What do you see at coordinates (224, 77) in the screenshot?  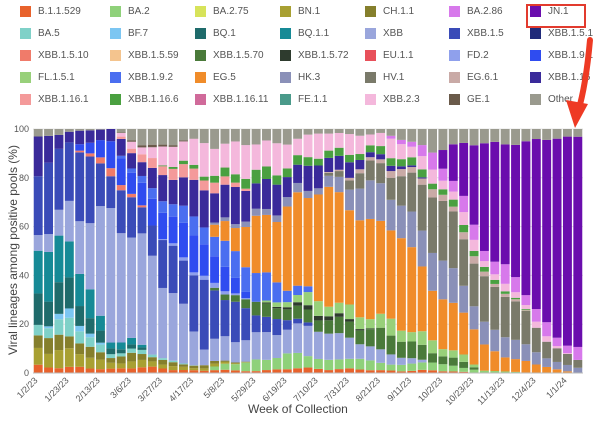 I see `legend-label: EG.5` at bounding box center [224, 77].